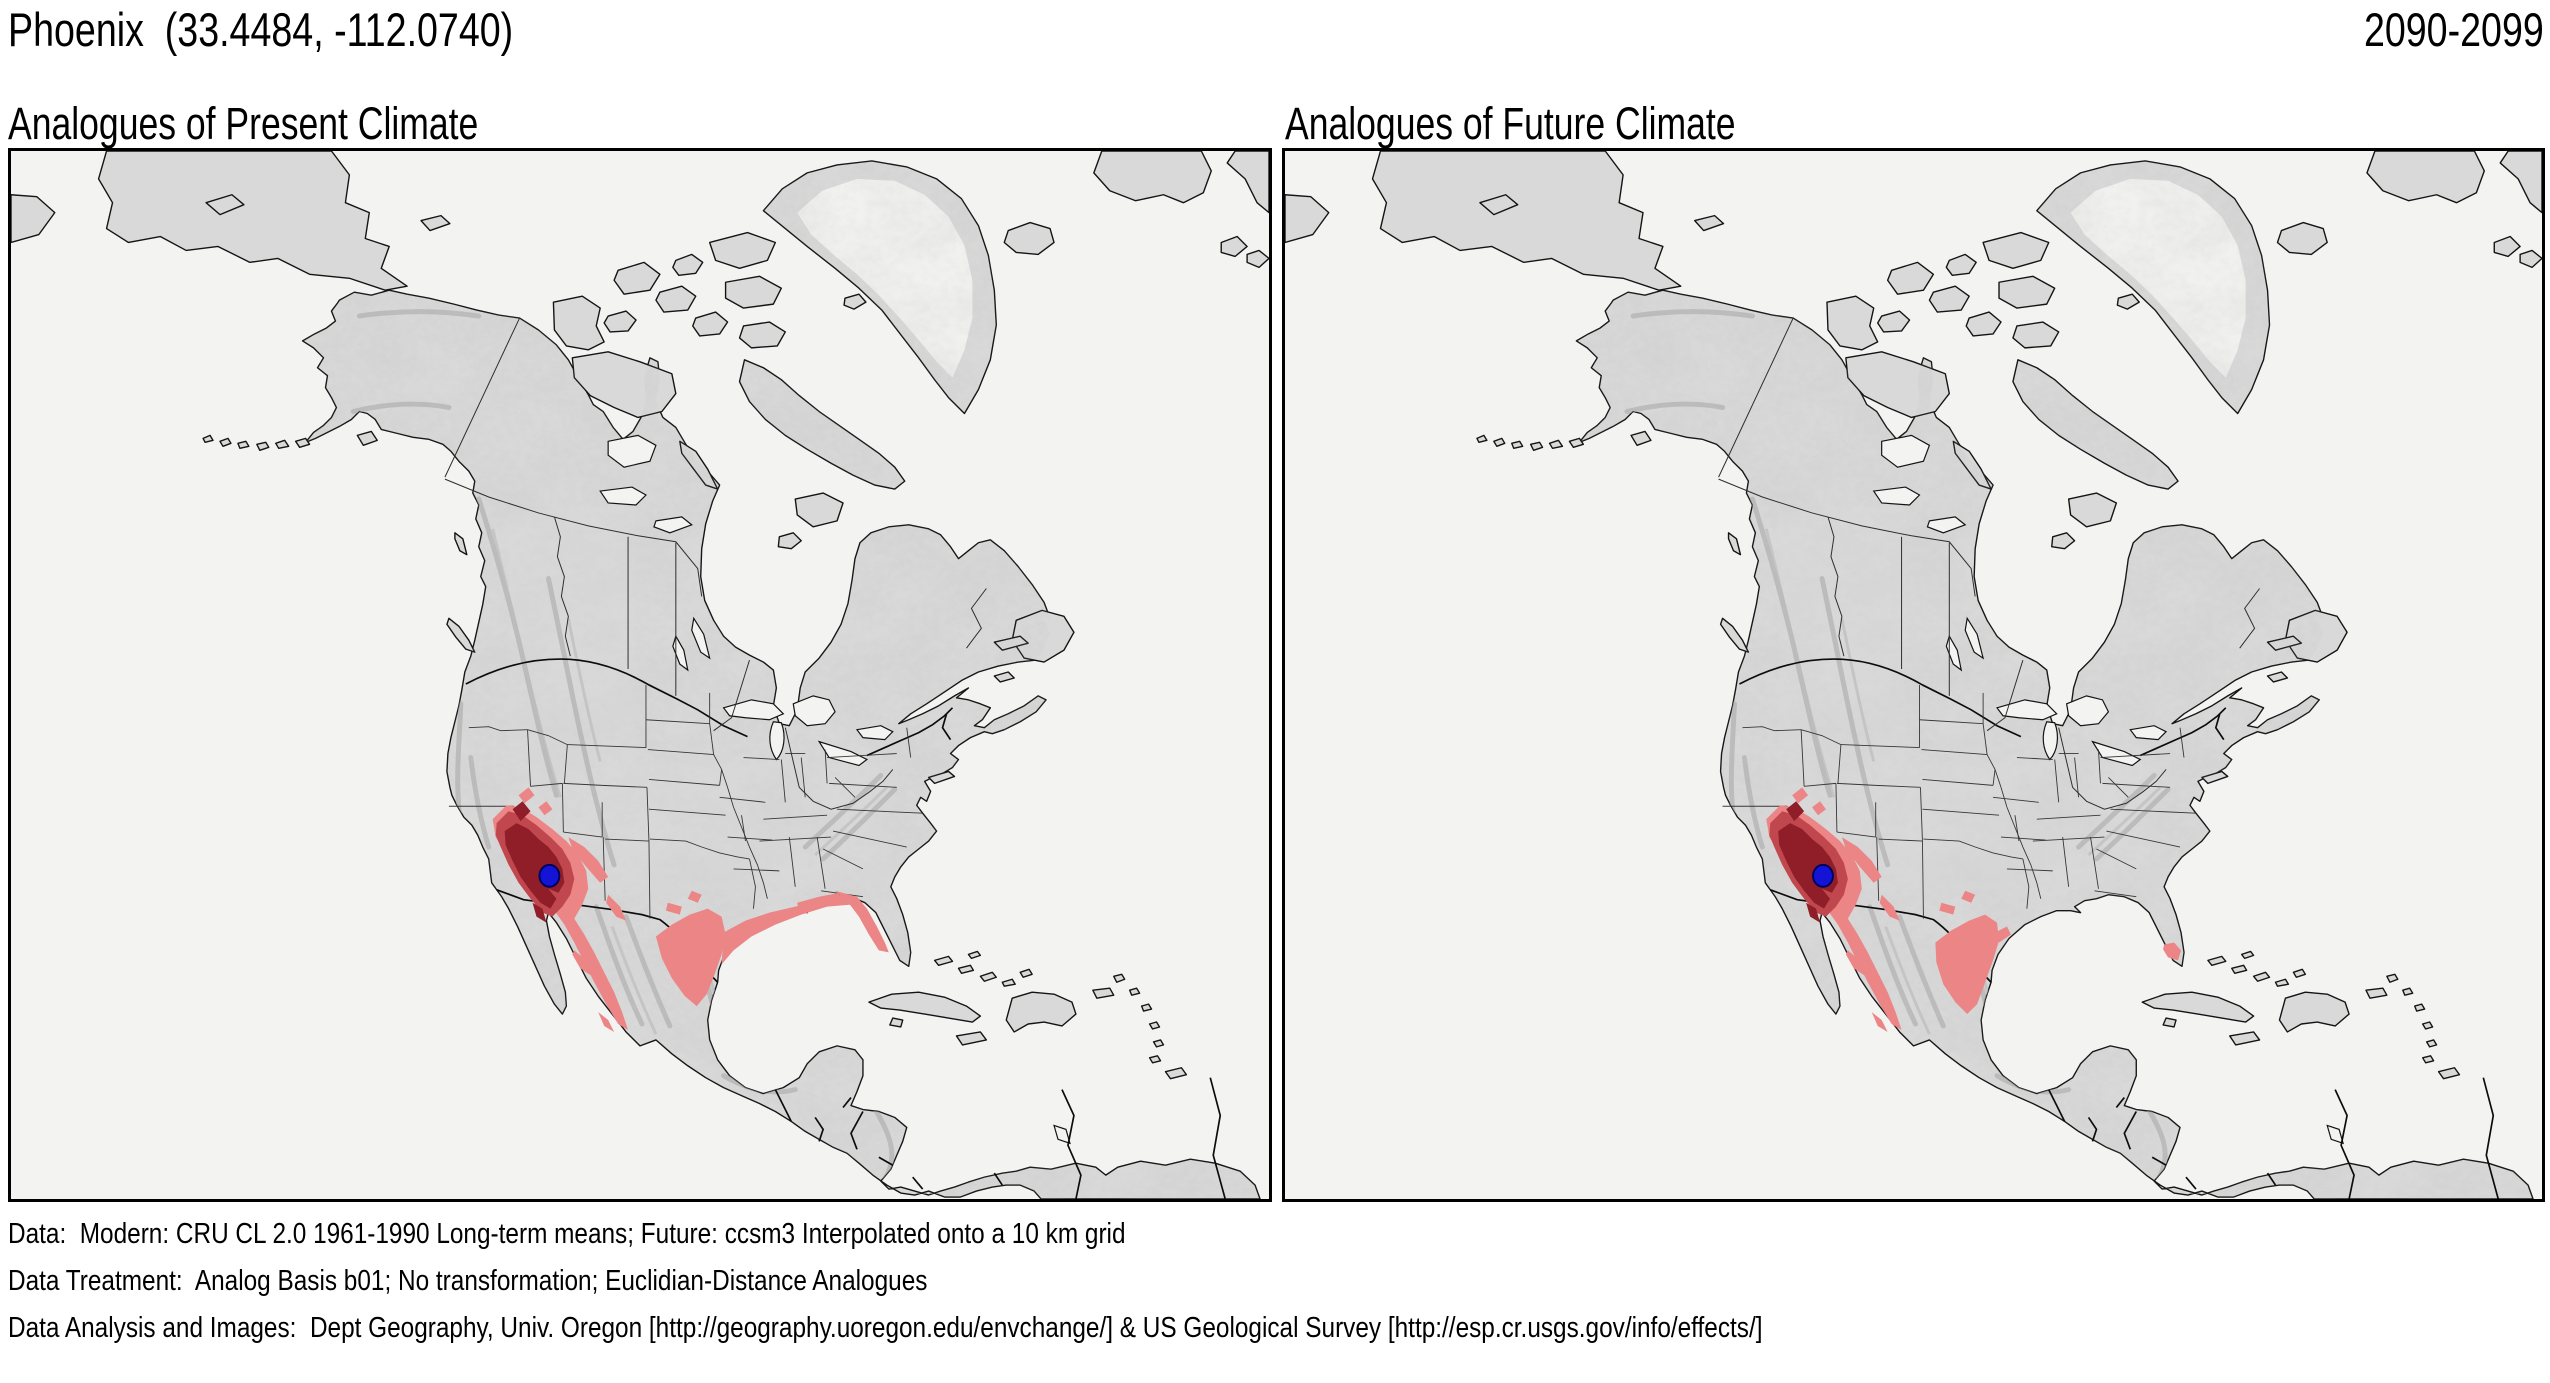  Describe the element at coordinates (243, 123) in the screenshot. I see `panel-title-present: Analogues of Present Climate` at that location.